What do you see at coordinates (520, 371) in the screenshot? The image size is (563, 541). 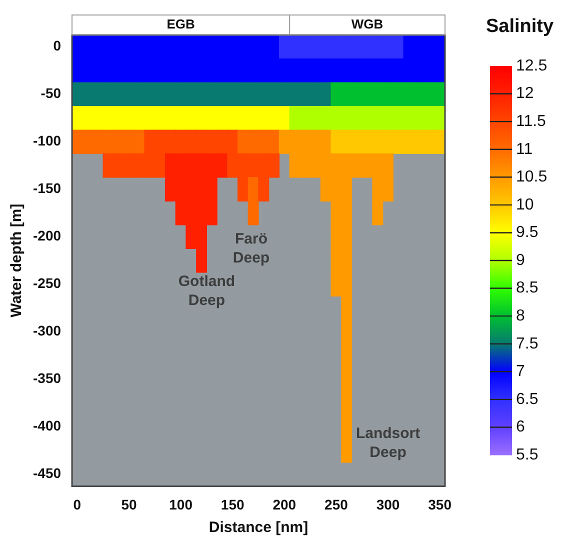 I see `color-bar-label: 7` at bounding box center [520, 371].